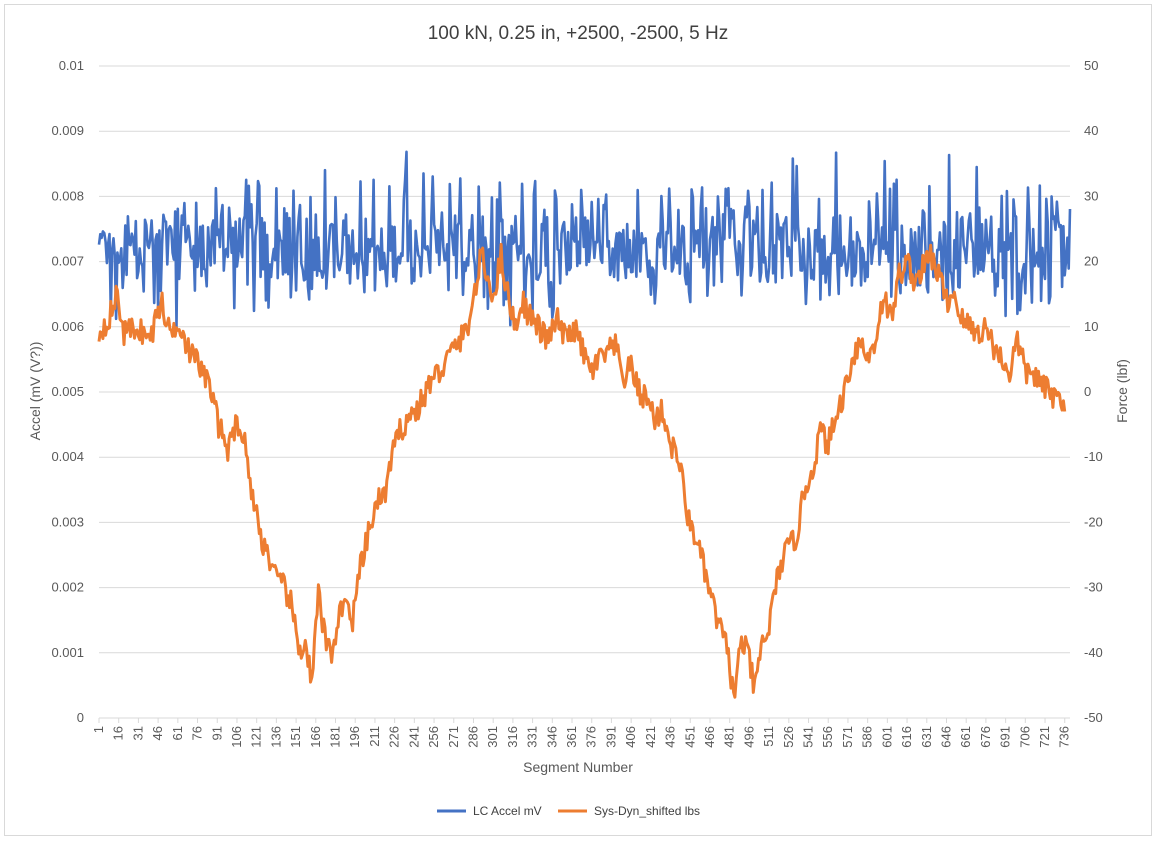 This screenshot has height=841, width=1157. What do you see at coordinates (413, 737) in the screenshot?
I see `x-tick-label: 241` at bounding box center [413, 737].